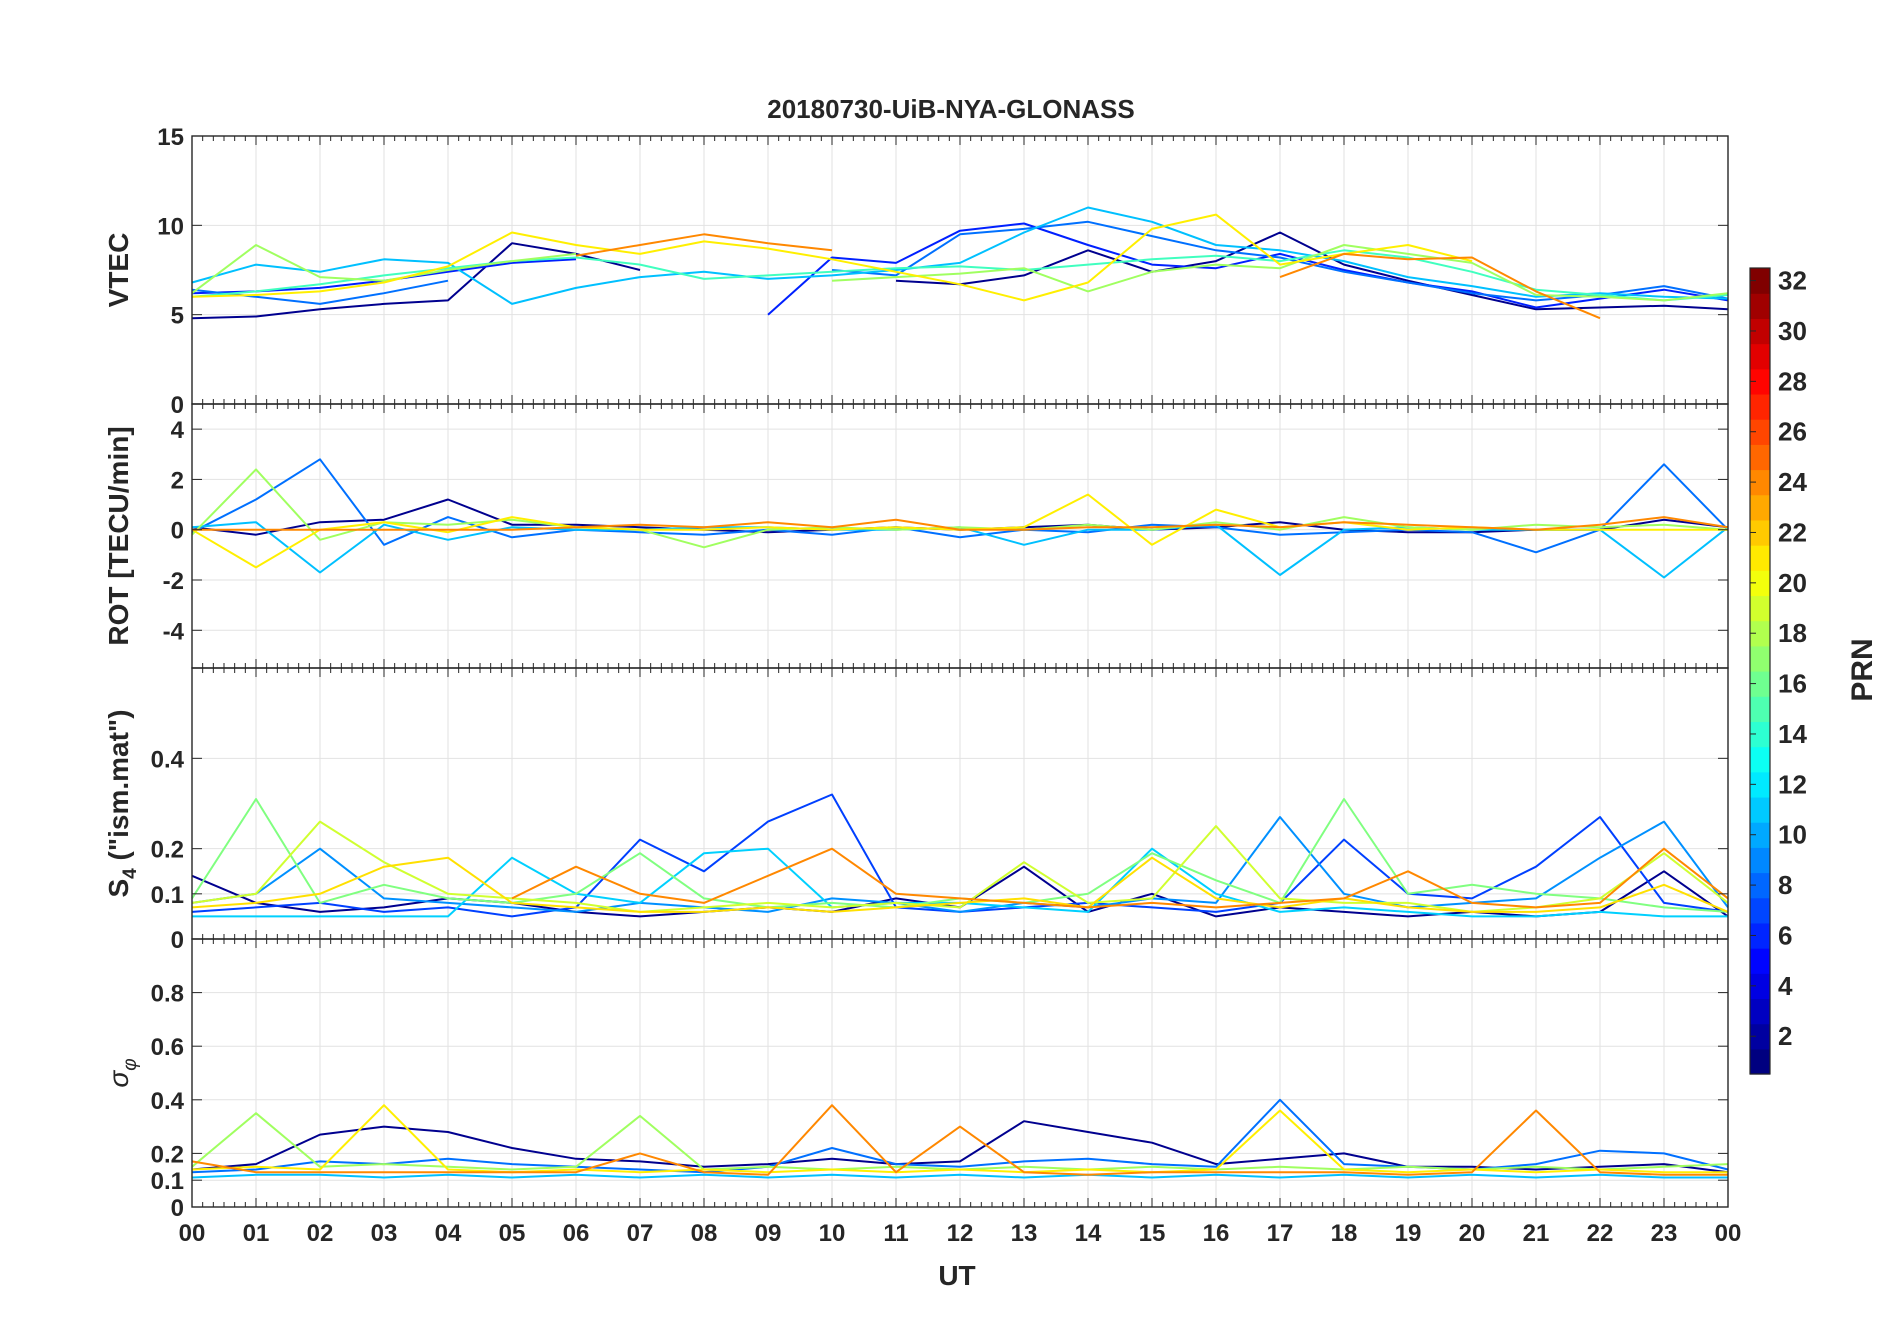 The height and width of the screenshot is (1330, 1902). I want to click on y-tick-label: -4, so click(174, 631).